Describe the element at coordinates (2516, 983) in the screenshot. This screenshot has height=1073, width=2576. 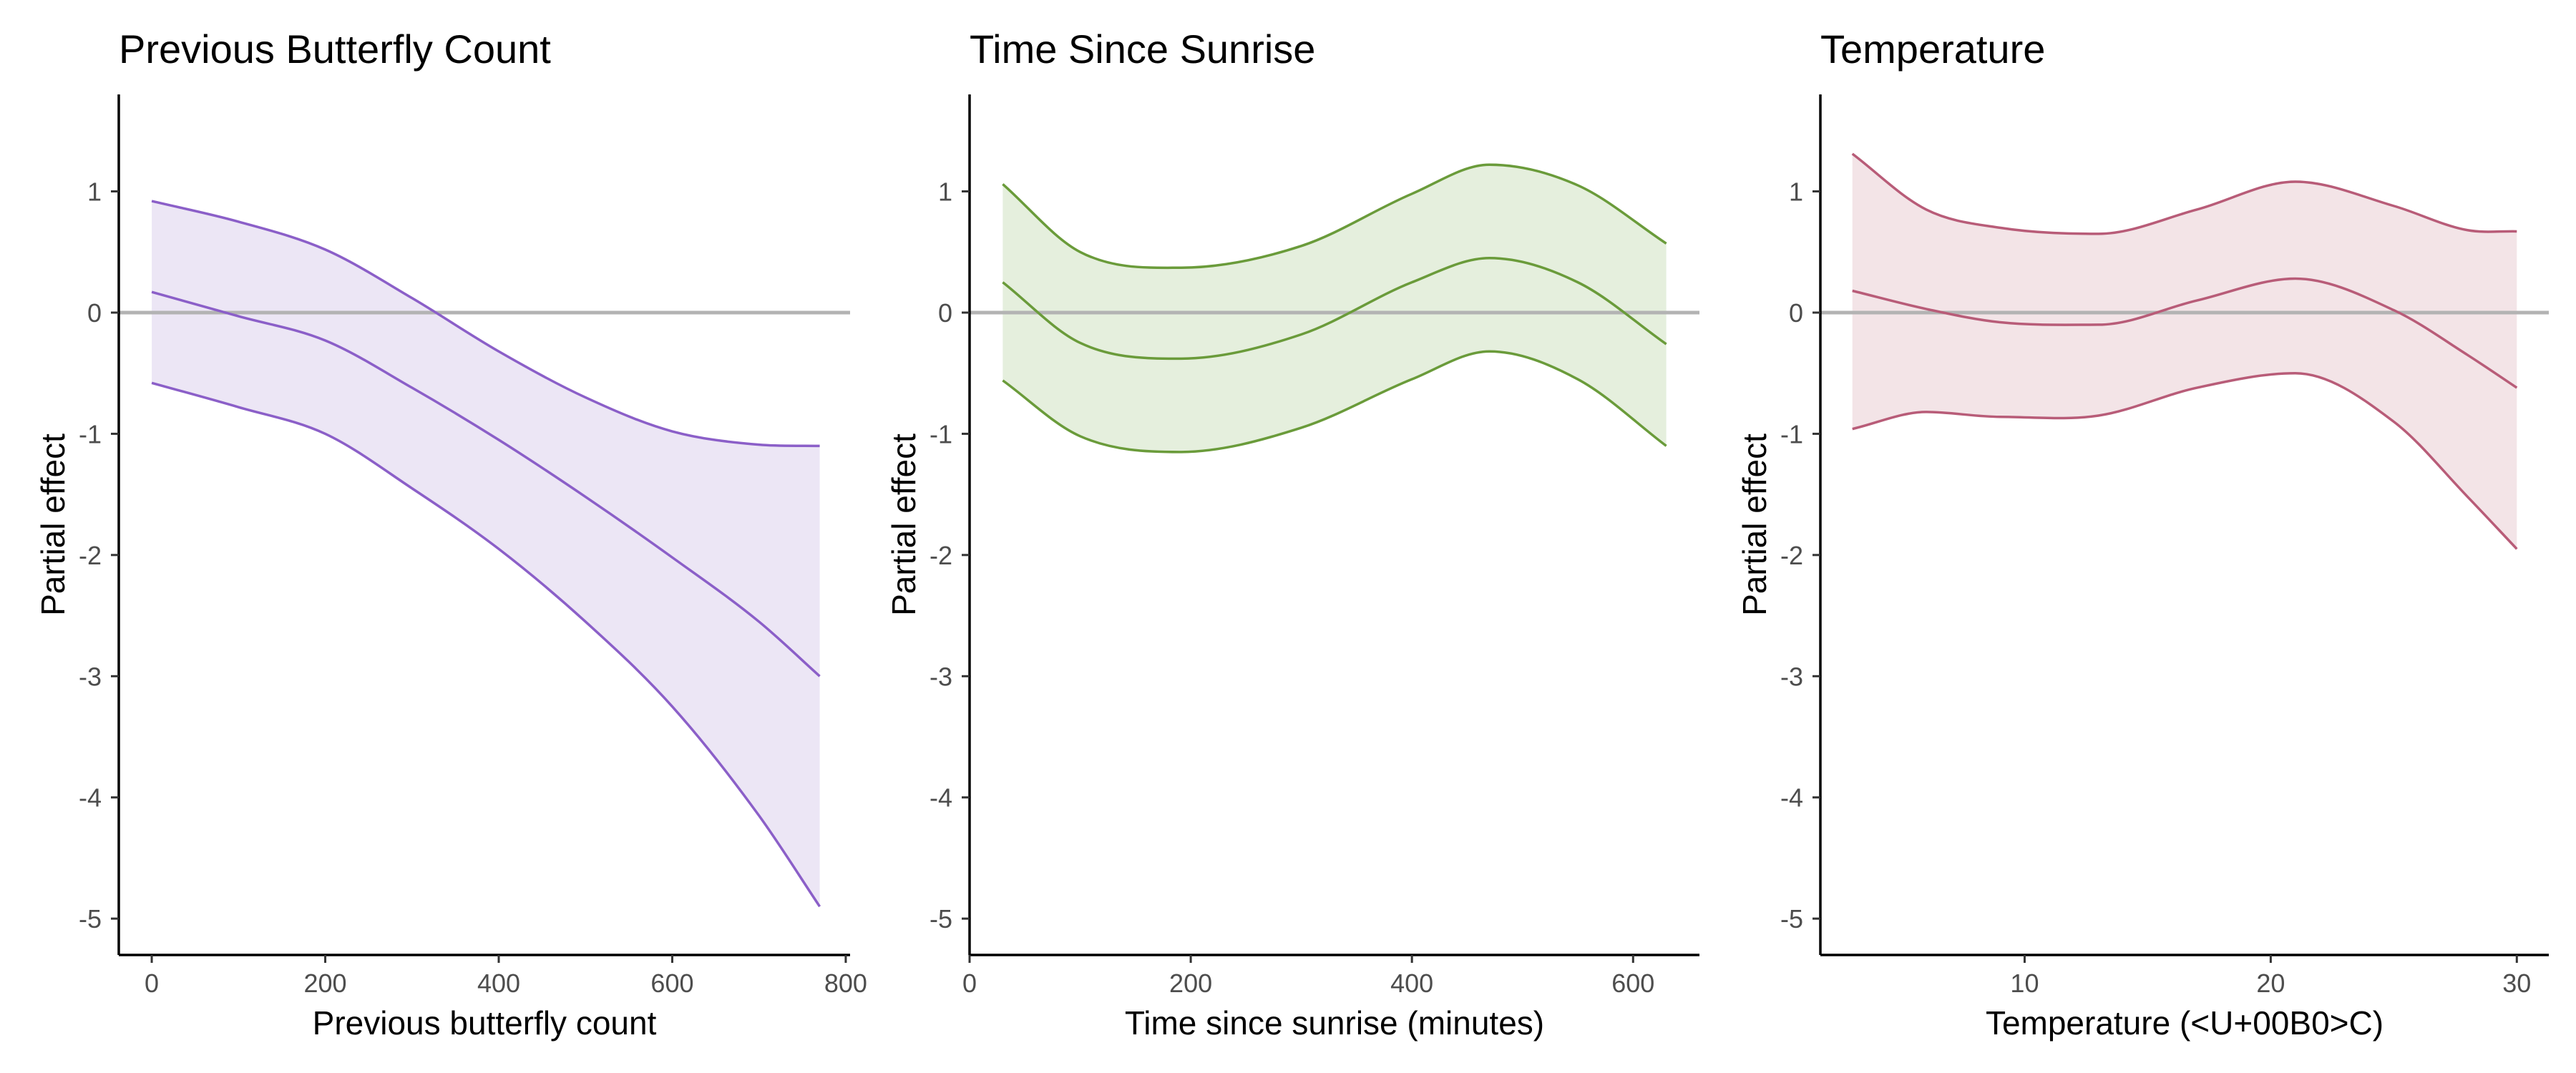
I see `x-tick-label: 30` at that location.